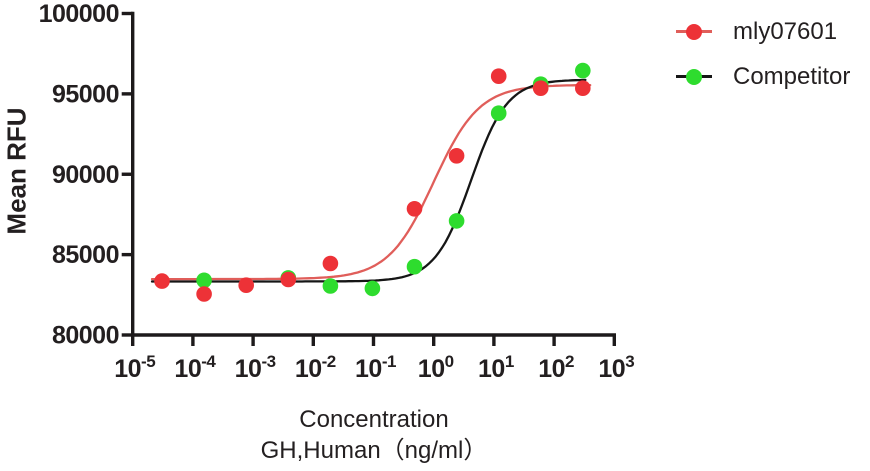 This screenshot has width=870, height=471. What do you see at coordinates (616, 367) in the screenshot?
I see `x-tick-label: 10³` at bounding box center [616, 367].